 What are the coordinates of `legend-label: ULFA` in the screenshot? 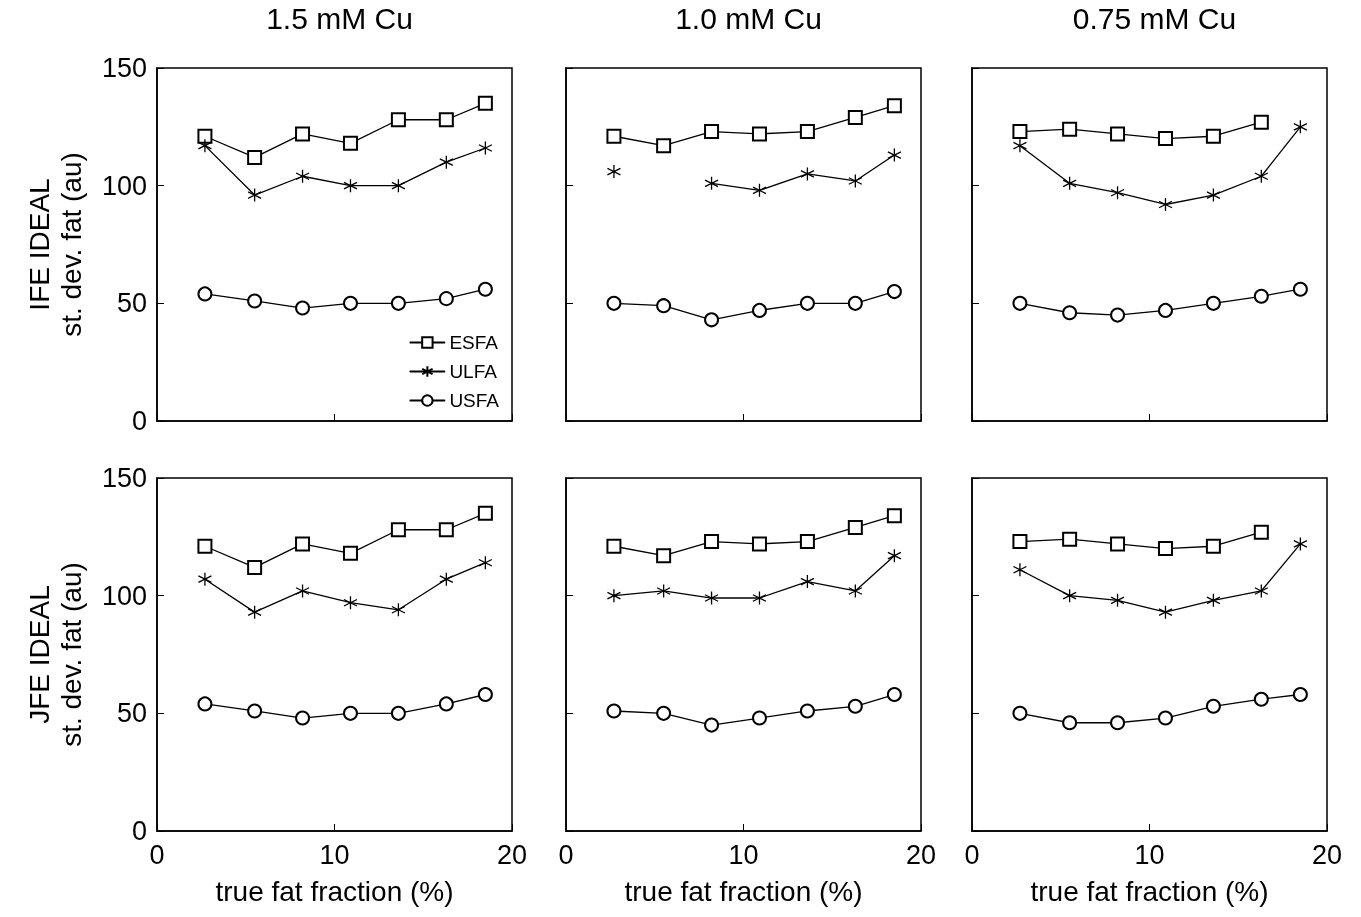 It's located at (473, 371).